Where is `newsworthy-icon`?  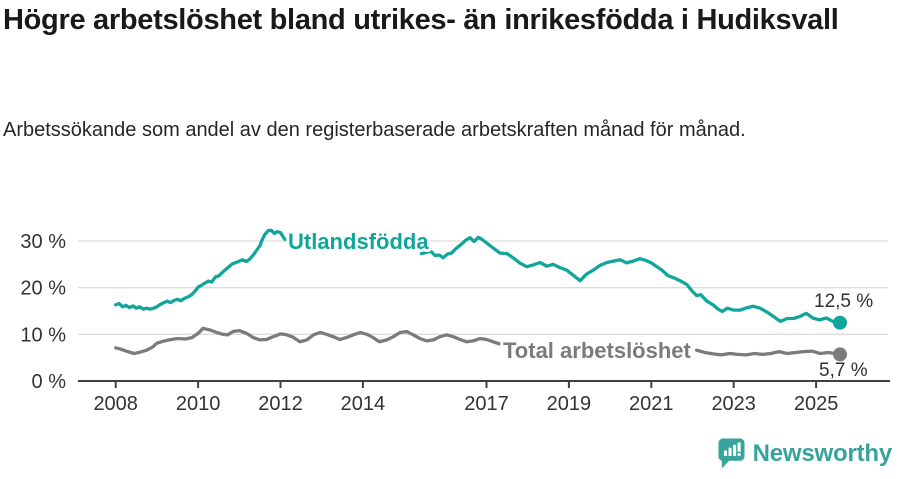 newsworthy-icon is located at coordinates (731, 453).